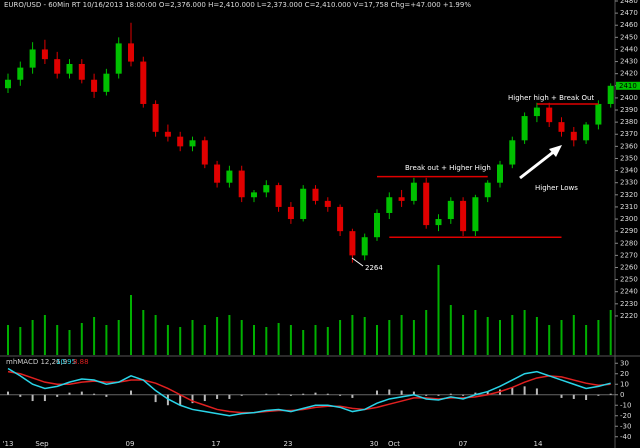  What do you see at coordinates (628, 86) in the screenshot?
I see `last-price: 2410` at bounding box center [628, 86].